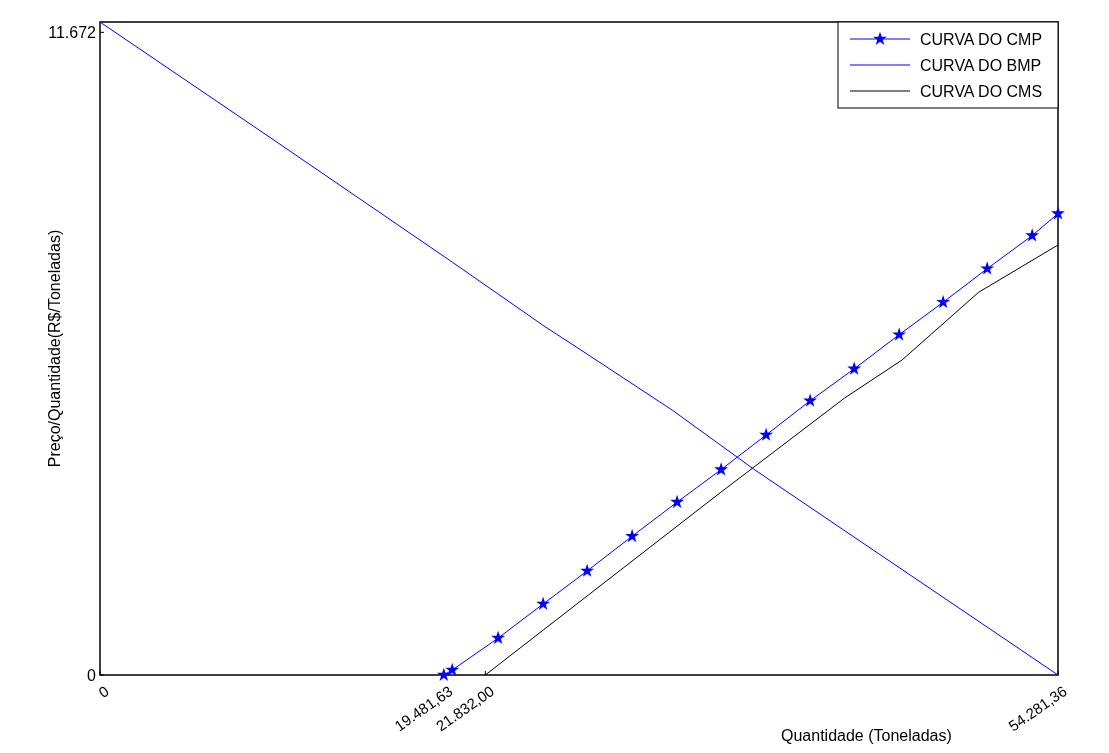 The width and height of the screenshot is (1109, 753). I want to click on y-axis-title: Preço/Quantidade(R$/Toneladas), so click(54, 348).